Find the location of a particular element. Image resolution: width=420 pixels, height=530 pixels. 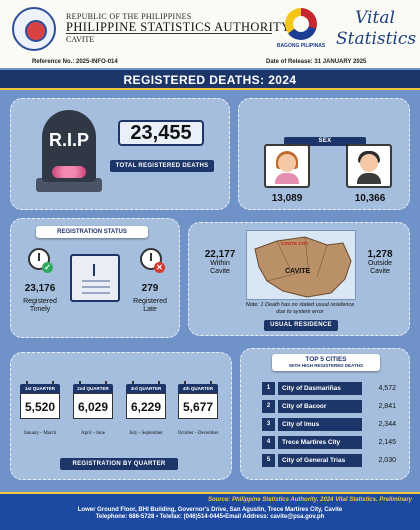

bagong-pilipinas-logo: BAGONG PILIPINAS is located at coordinates (301, 30).